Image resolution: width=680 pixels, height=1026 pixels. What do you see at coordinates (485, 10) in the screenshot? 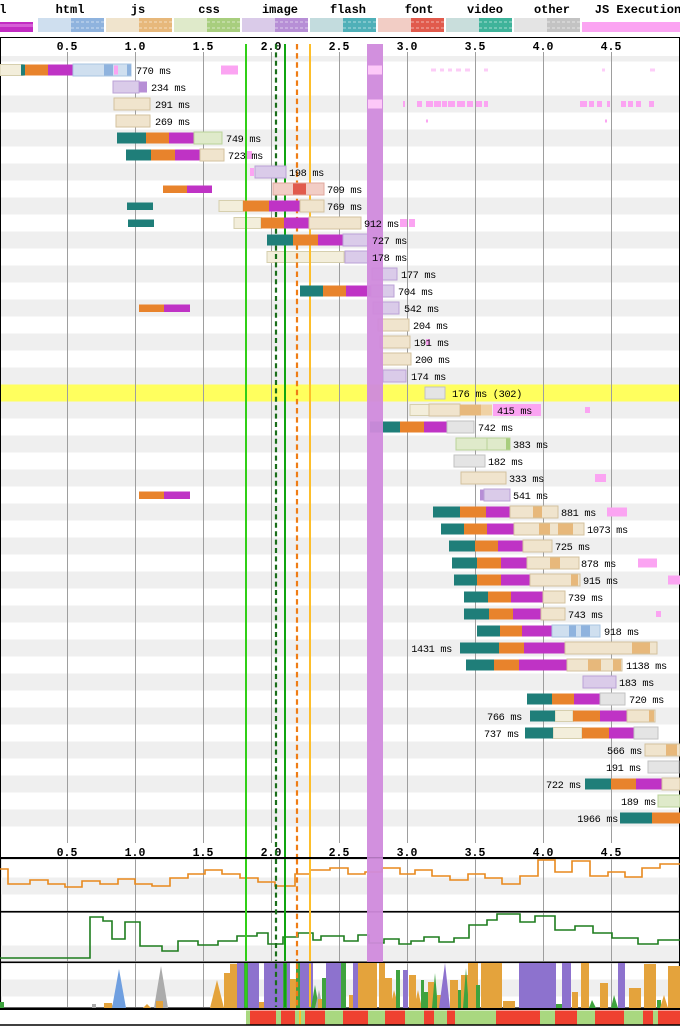
I see `svg-text: video` at bounding box center [485, 10].